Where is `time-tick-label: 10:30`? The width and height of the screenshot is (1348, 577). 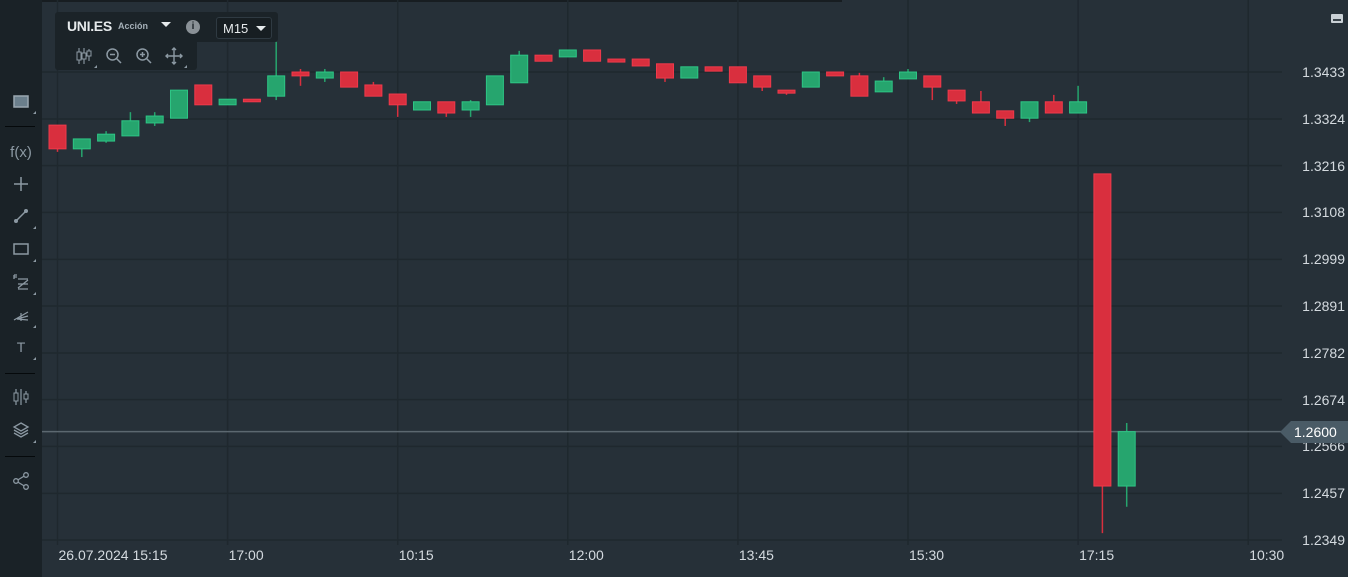
time-tick-label: 10:30 is located at coordinates (1267, 555).